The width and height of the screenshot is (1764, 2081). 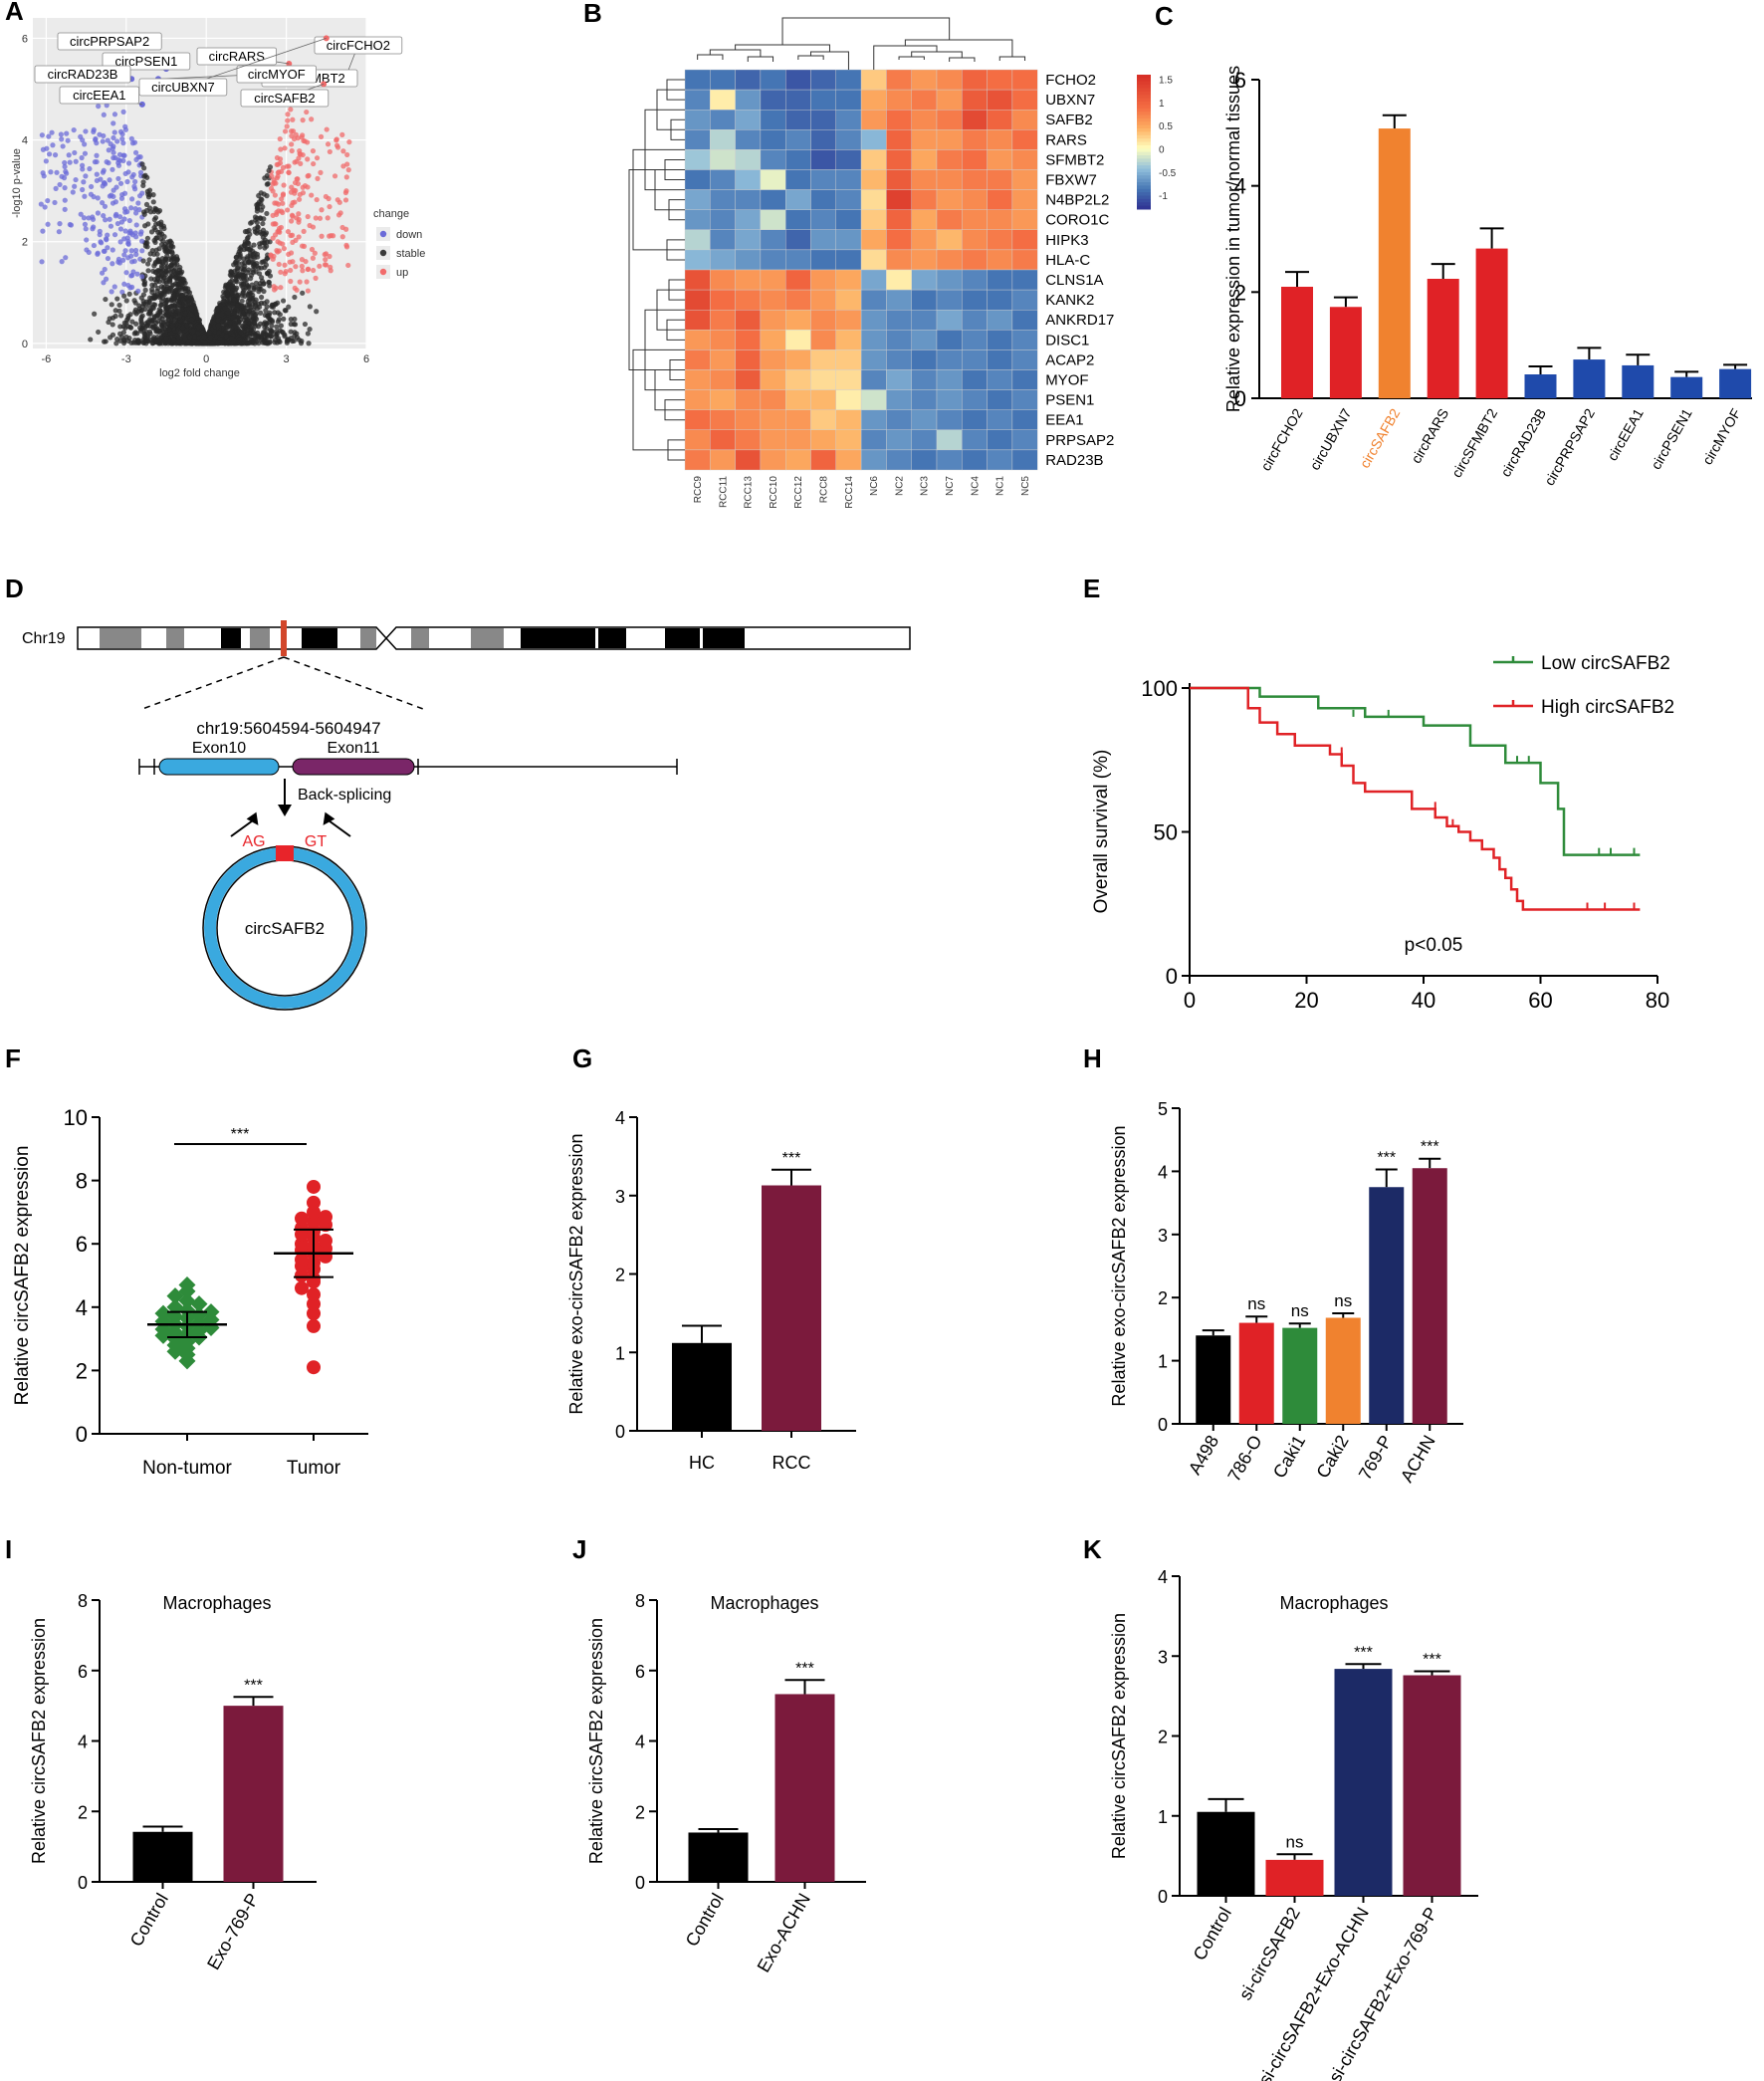 What do you see at coordinates (1160, 688) in the screenshot?
I see `y-tick-label: 100` at bounding box center [1160, 688].